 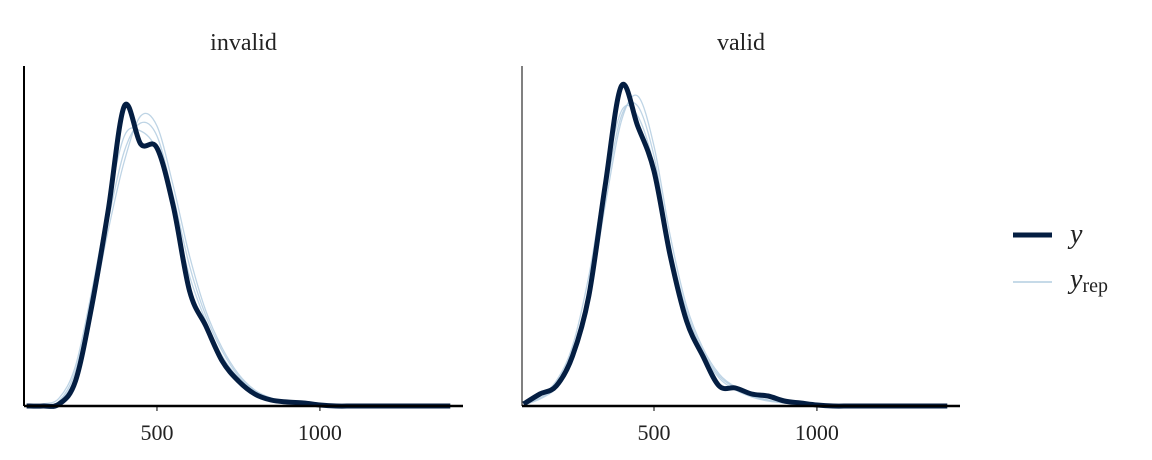 What do you see at coordinates (243, 43) in the screenshot?
I see `panel-title: invalid` at bounding box center [243, 43].